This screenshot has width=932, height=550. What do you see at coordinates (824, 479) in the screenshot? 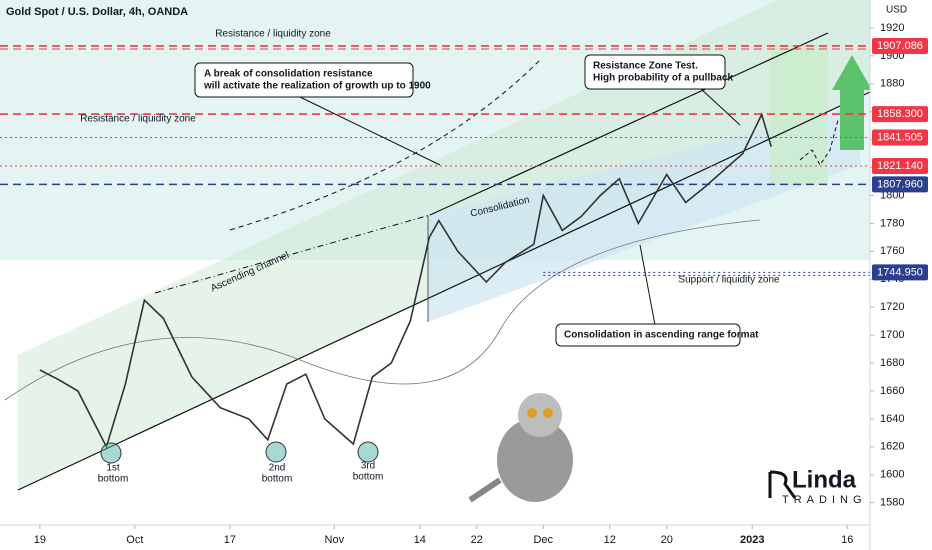
I see `logo-name: Linda` at bounding box center [824, 479].